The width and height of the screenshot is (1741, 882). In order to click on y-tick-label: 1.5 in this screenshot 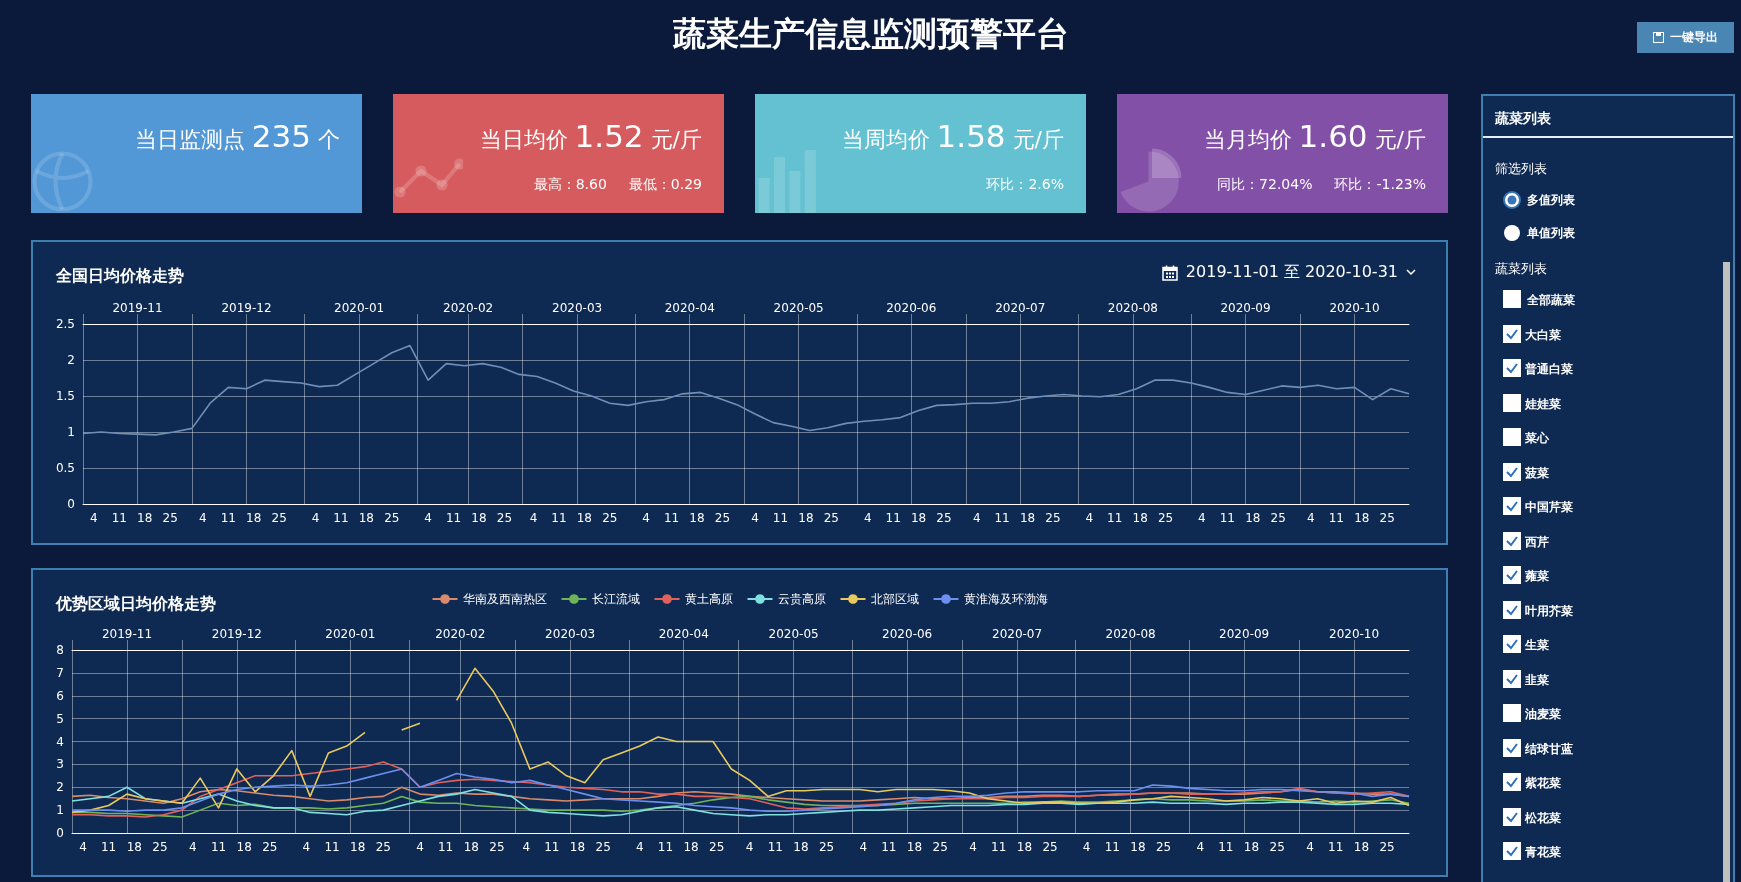, I will do `click(65, 396)`.